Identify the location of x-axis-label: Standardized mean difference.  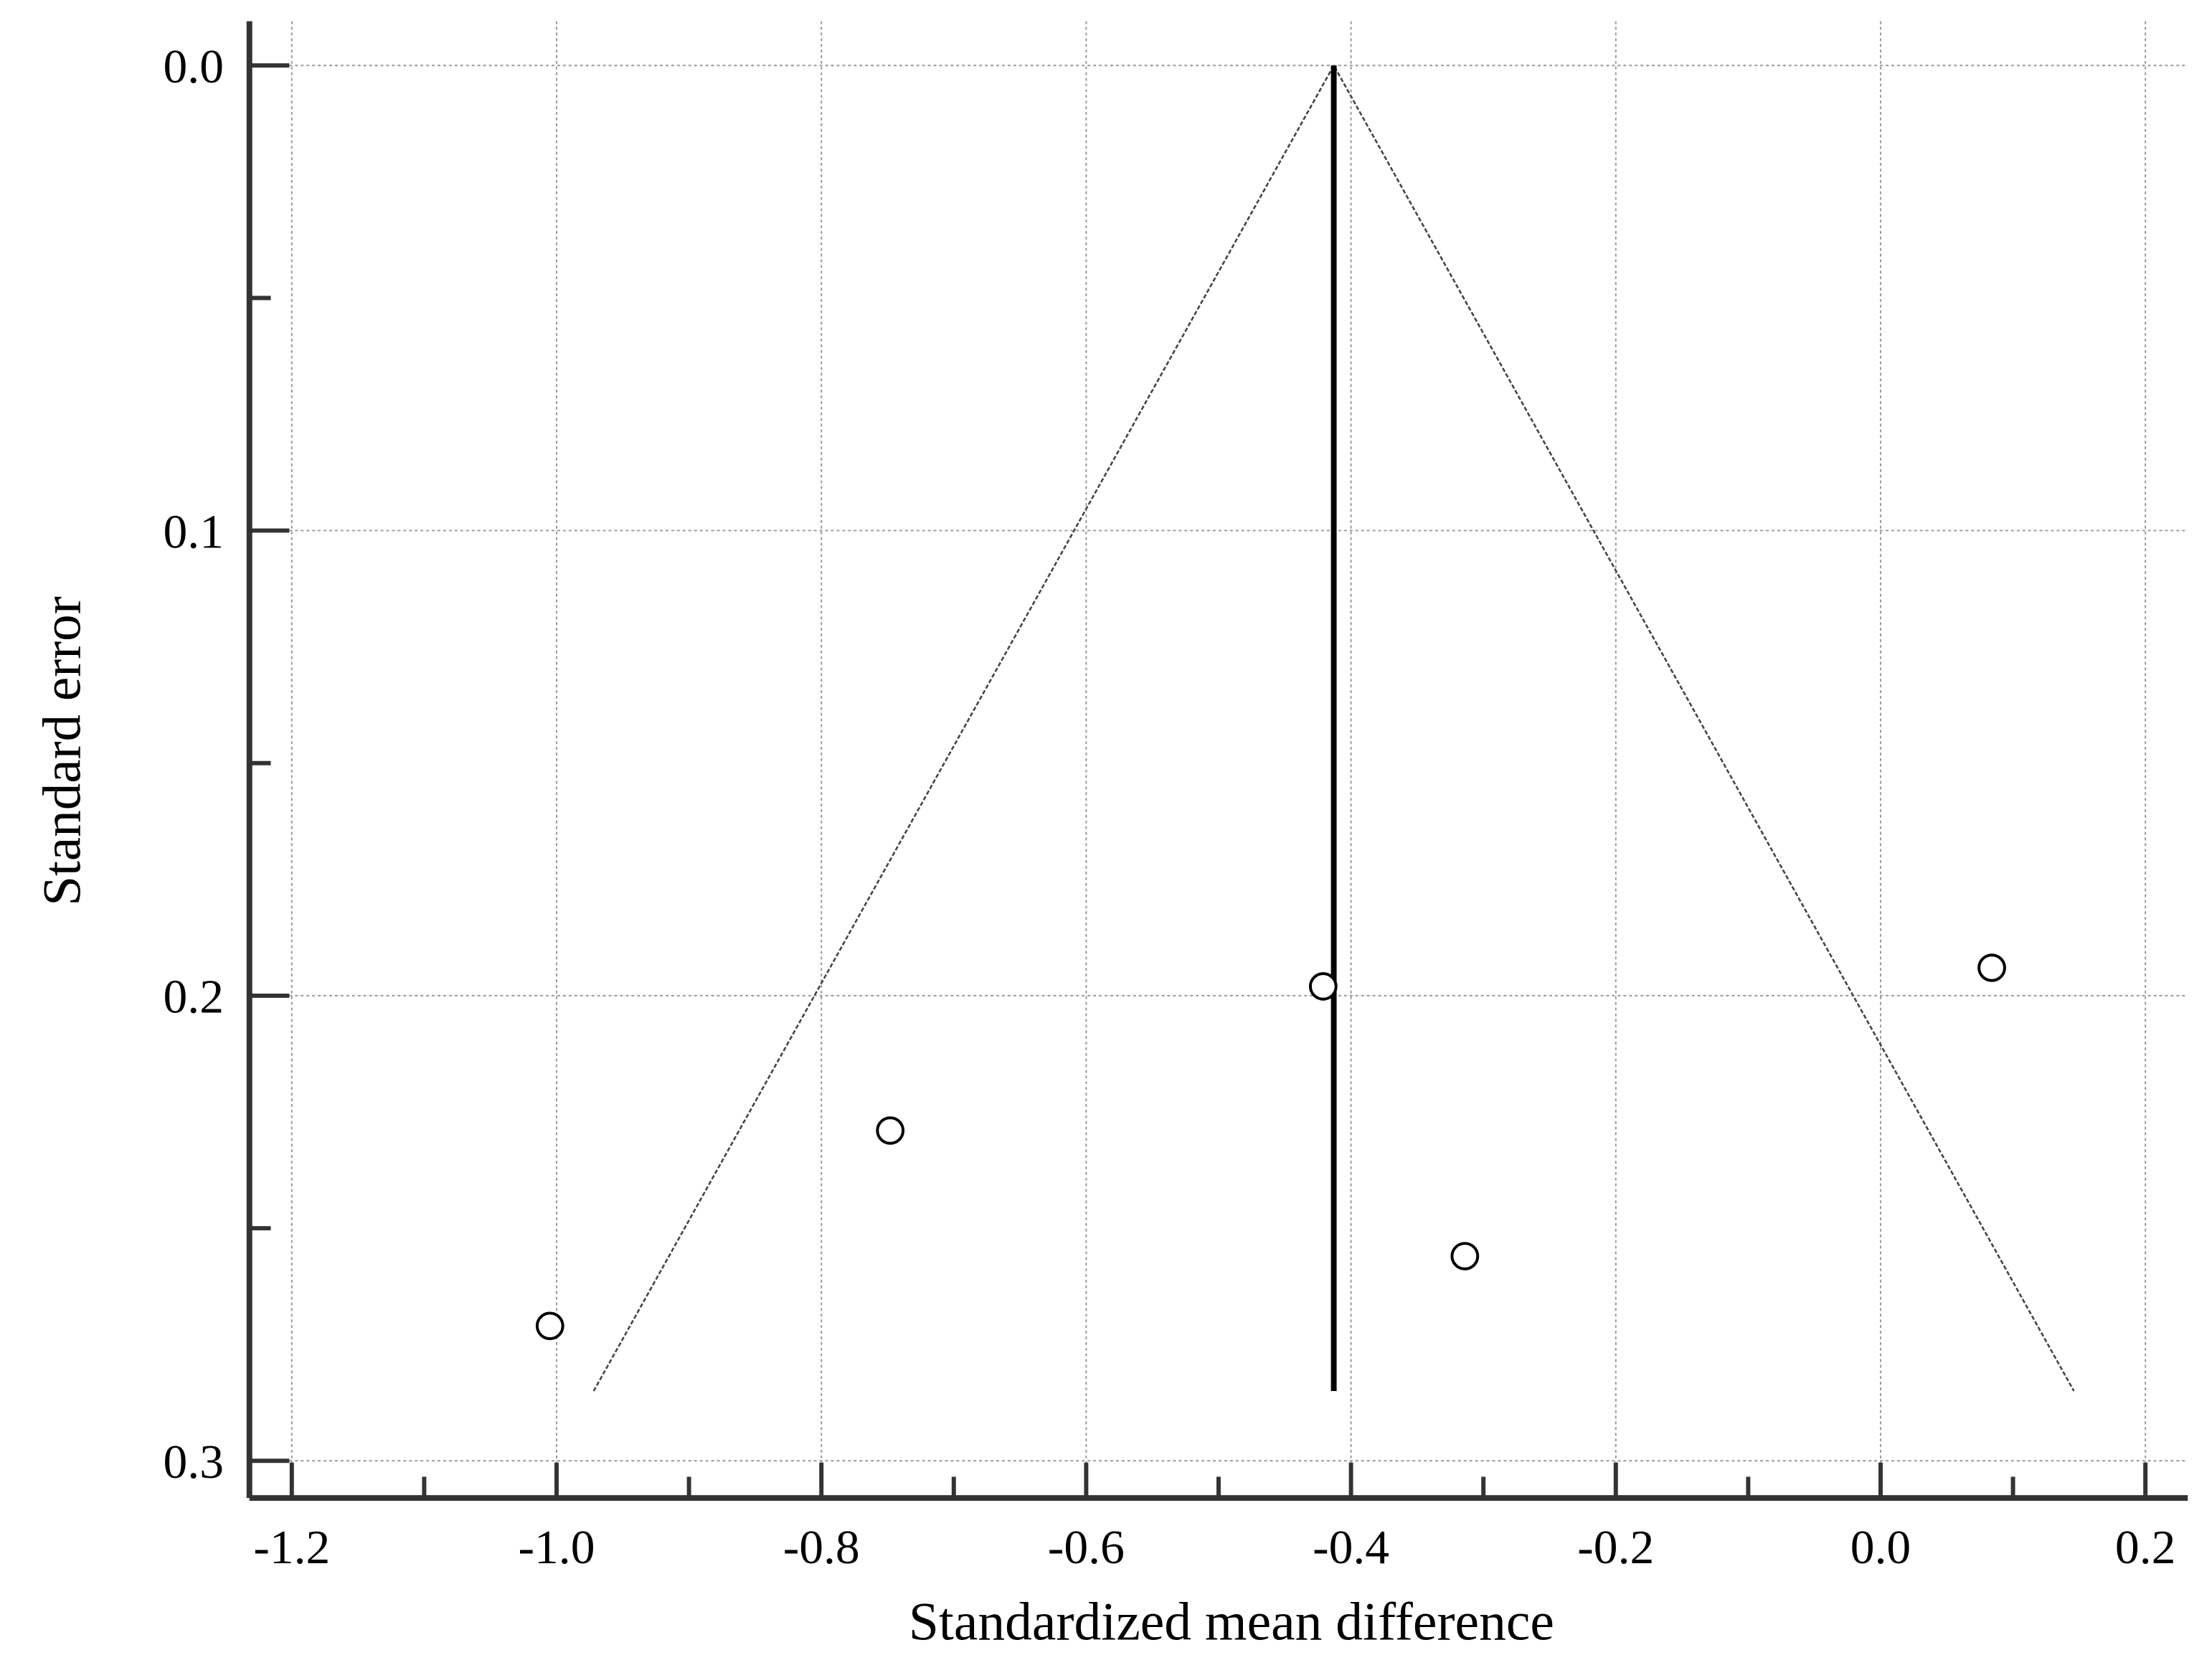
(1231, 1623).